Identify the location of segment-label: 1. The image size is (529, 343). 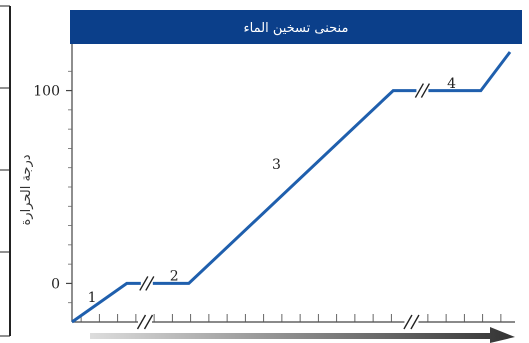
(92, 298).